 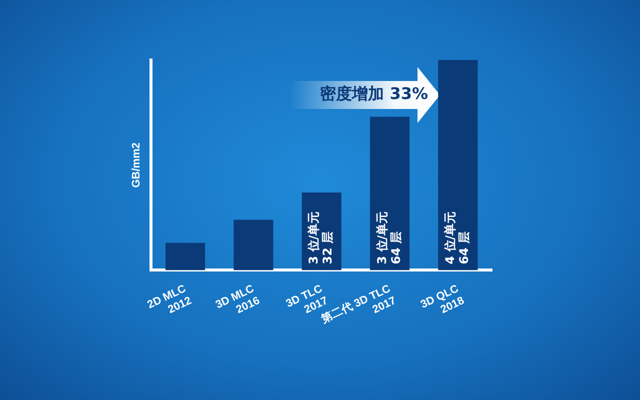 I want to click on y-axis-title: GB/mm2, so click(x=136, y=165).